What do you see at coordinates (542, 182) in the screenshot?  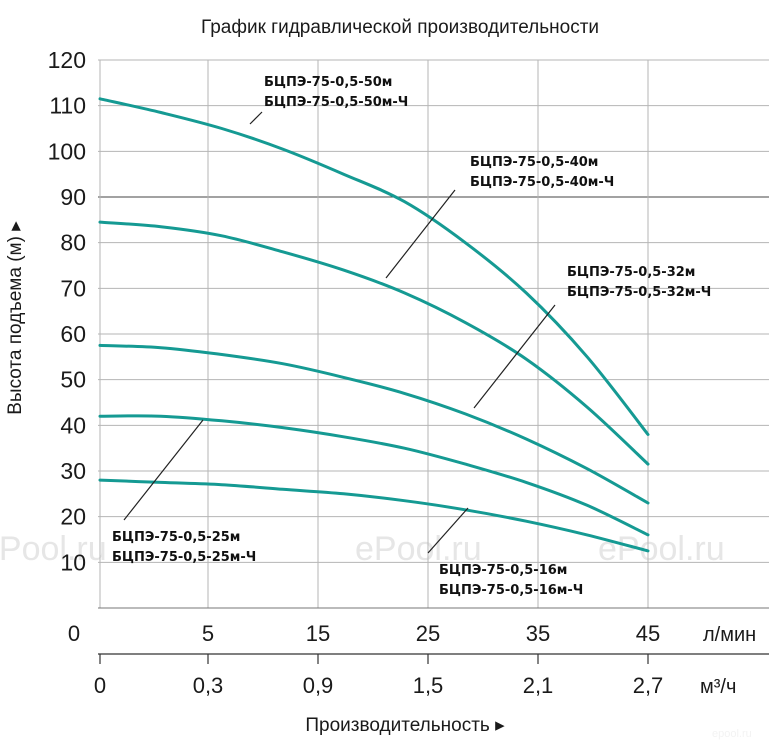 I see `series-label-2-line-2: БЦПЭ-75-0,5-40м-Ч` at bounding box center [542, 182].